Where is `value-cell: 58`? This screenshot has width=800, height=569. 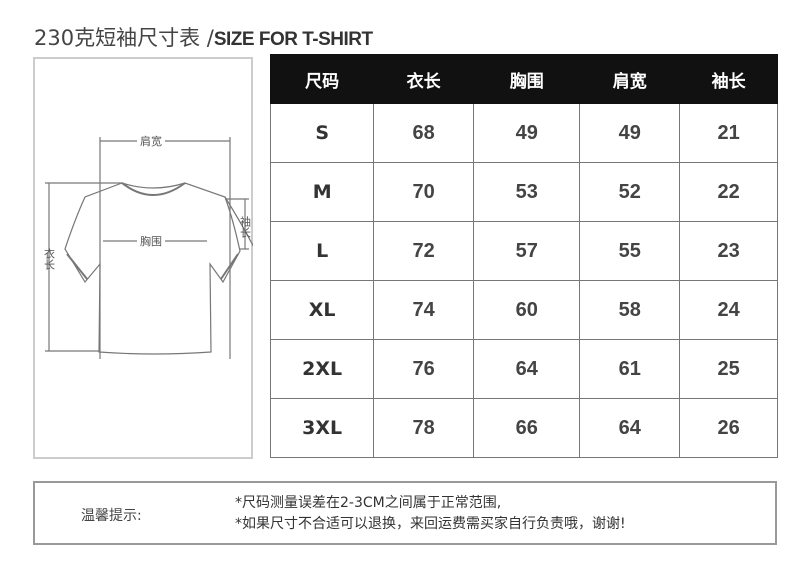 value-cell: 58 is located at coordinates (630, 310).